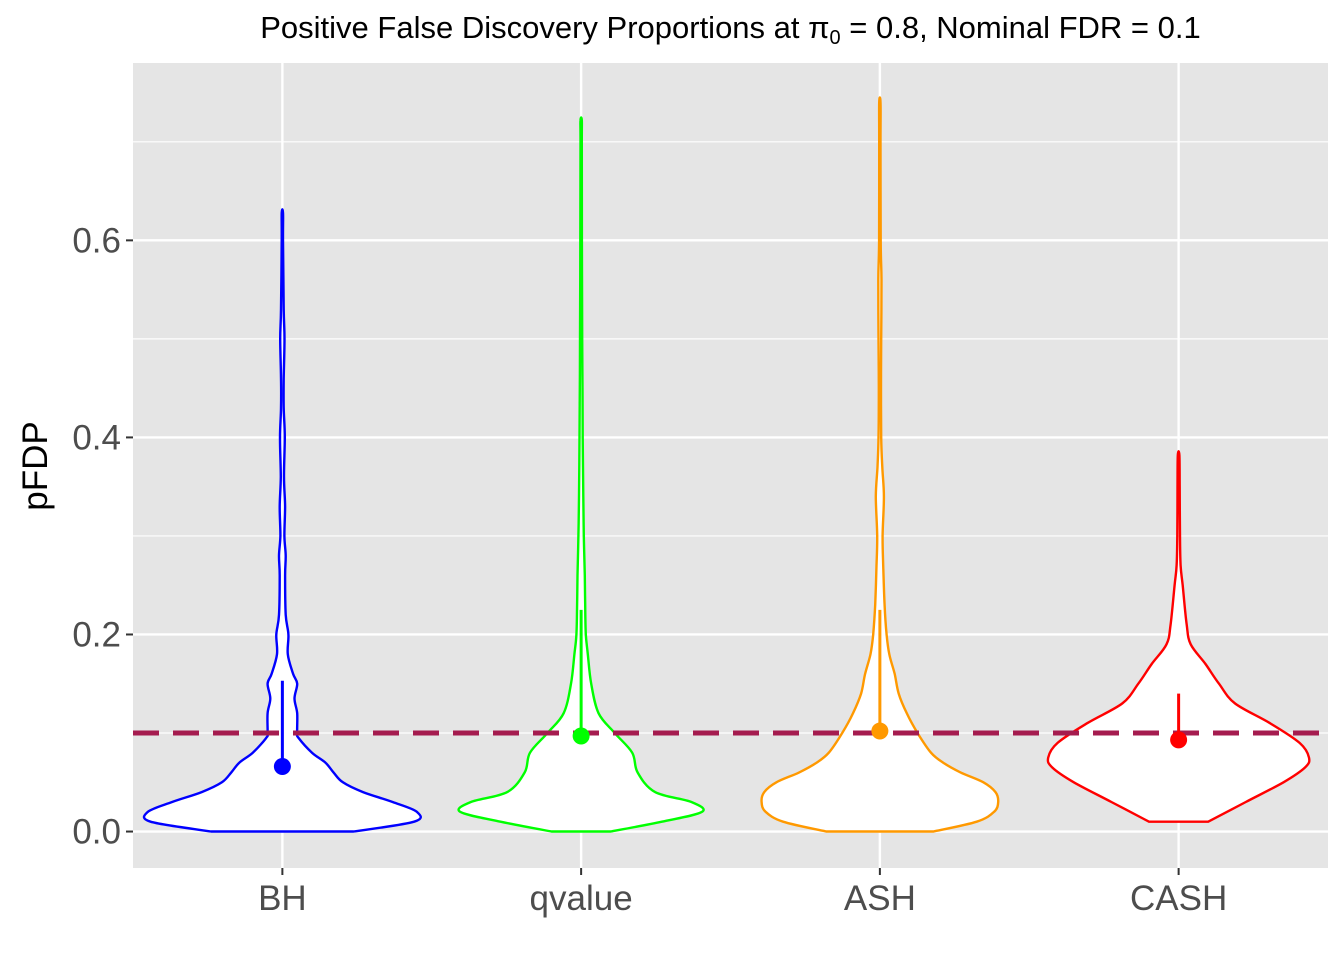 The width and height of the screenshot is (1344, 960). Describe the element at coordinates (35, 465) in the screenshot. I see `y-axis-label: pFDP` at that location.